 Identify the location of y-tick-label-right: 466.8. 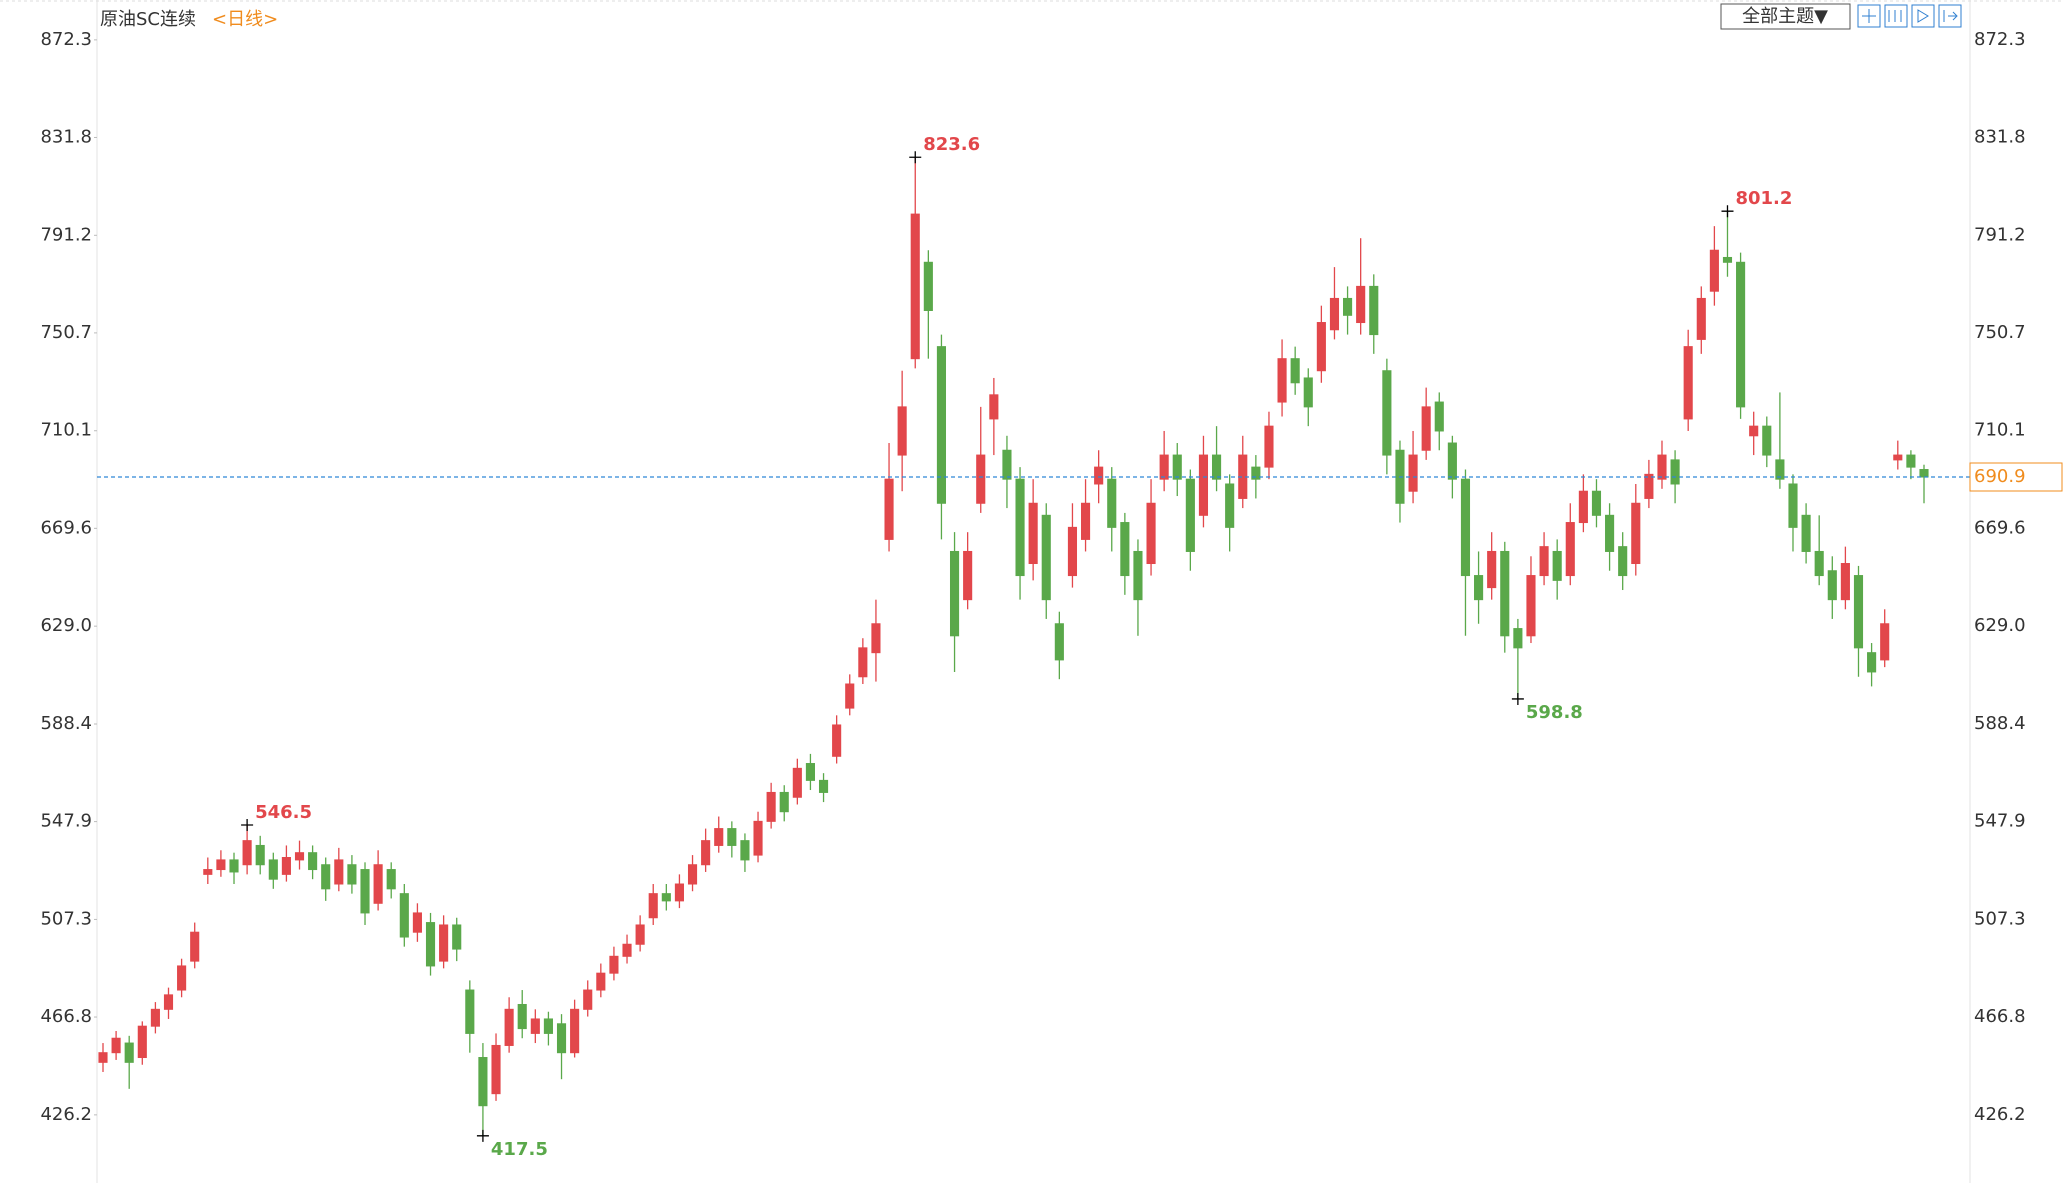
(2000, 1016).